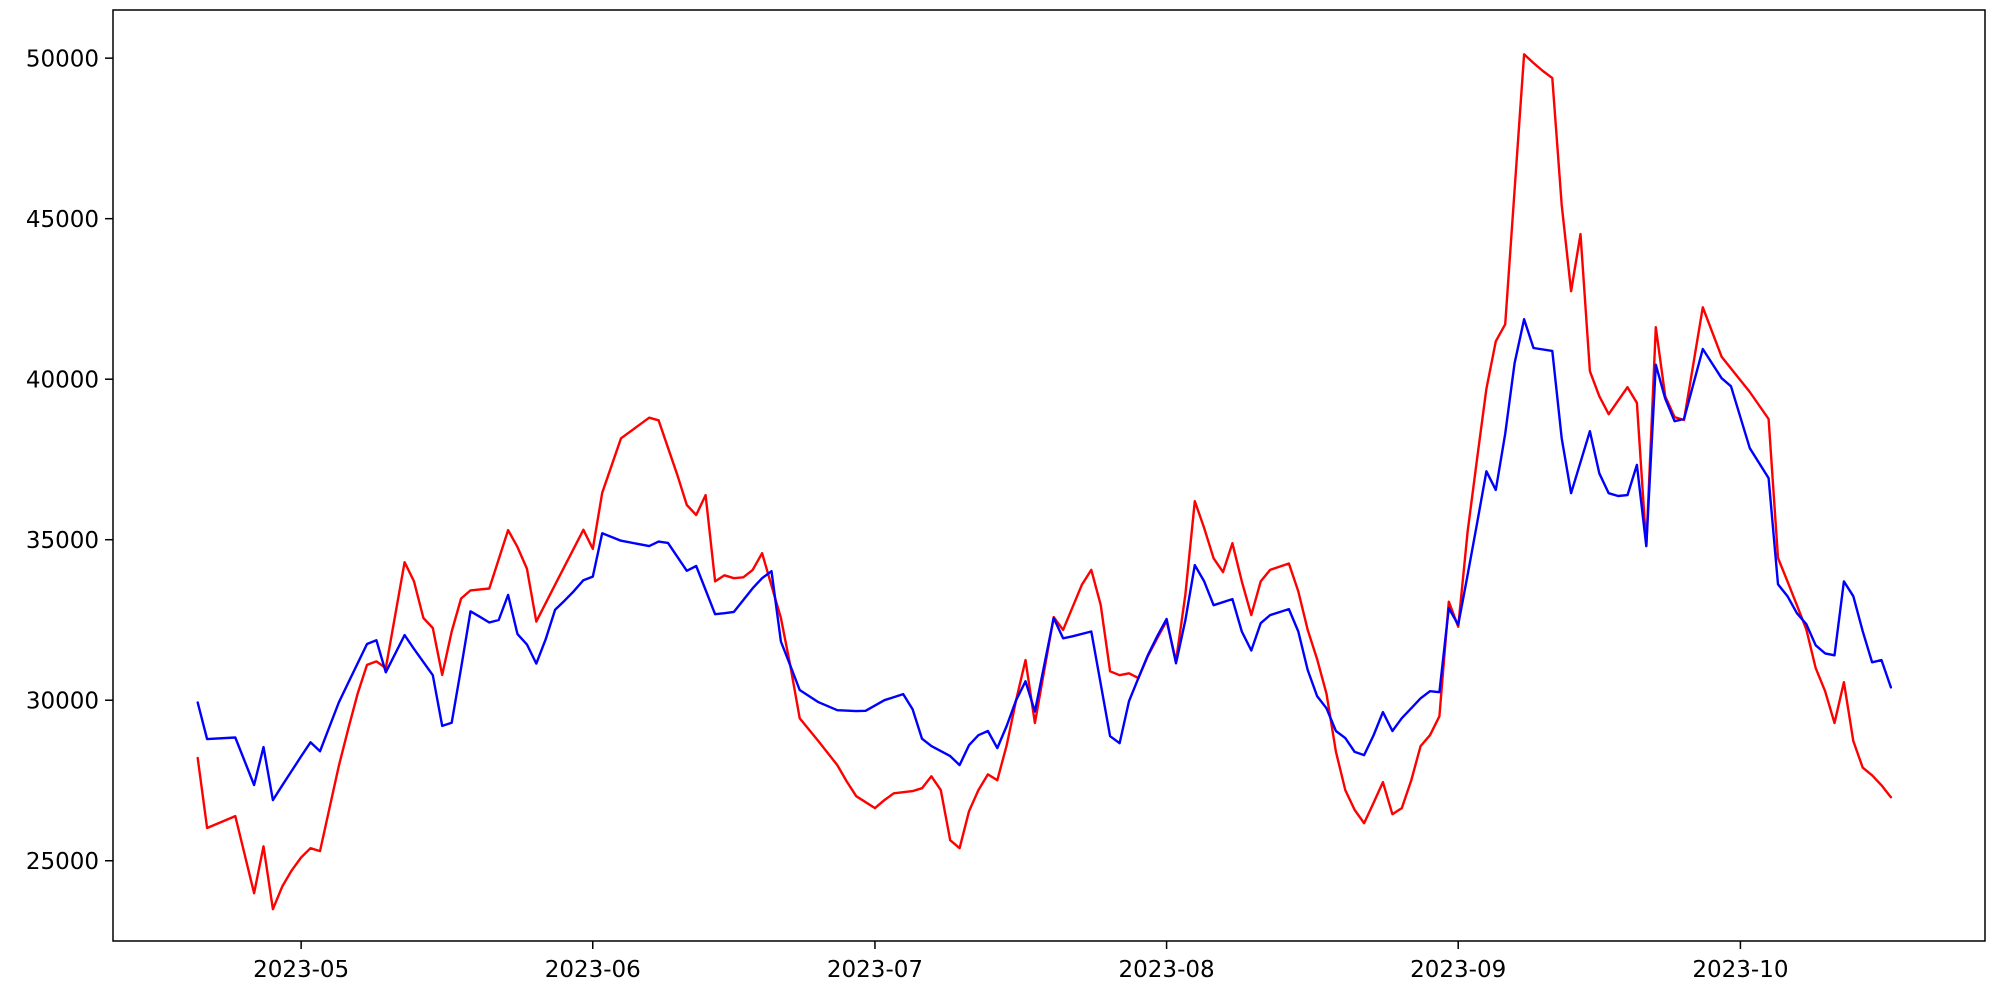 This screenshot has width=2000, height=1000. What do you see at coordinates (1458, 970) in the screenshot?
I see `x-tick-label: 2023-09` at bounding box center [1458, 970].